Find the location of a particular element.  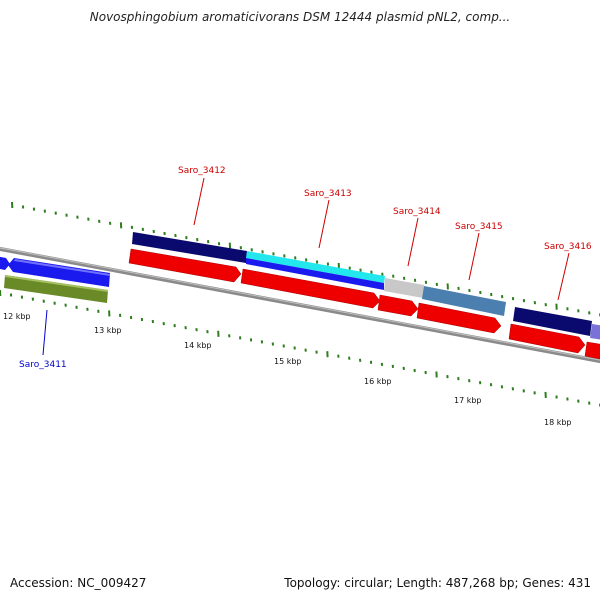

gene-label-saro-3416: Saro_3416 is located at coordinates (568, 247).